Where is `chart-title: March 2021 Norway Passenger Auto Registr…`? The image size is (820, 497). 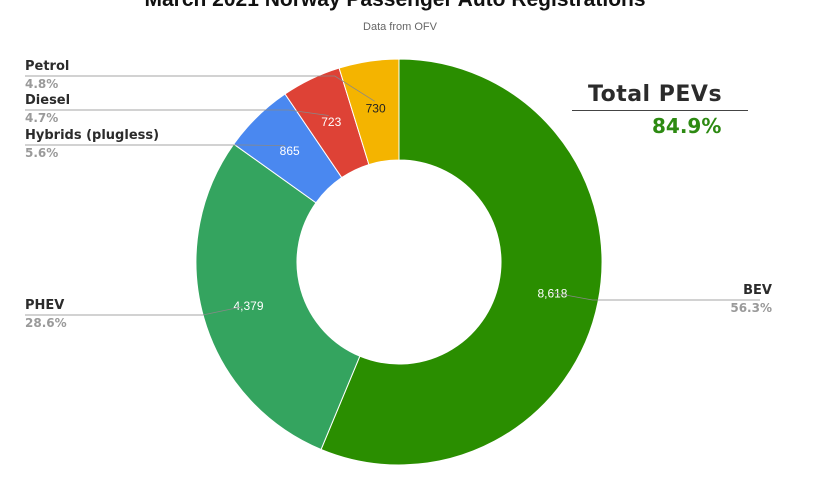 chart-title: March 2021 Norway Passenger Auto Registr… is located at coordinates (395, 6).